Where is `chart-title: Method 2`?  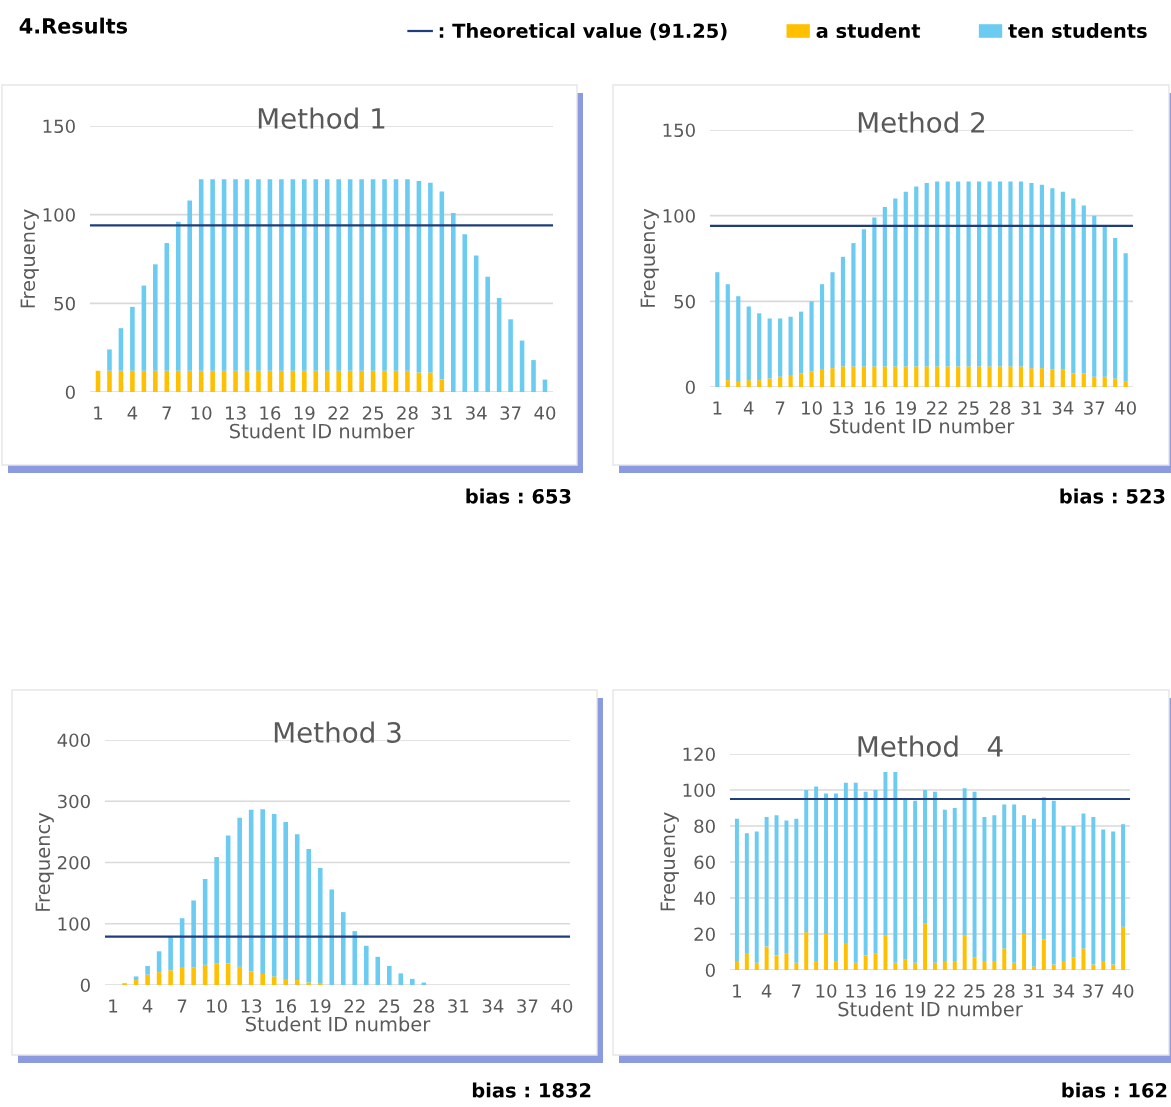 chart-title: Method 2 is located at coordinates (921, 122).